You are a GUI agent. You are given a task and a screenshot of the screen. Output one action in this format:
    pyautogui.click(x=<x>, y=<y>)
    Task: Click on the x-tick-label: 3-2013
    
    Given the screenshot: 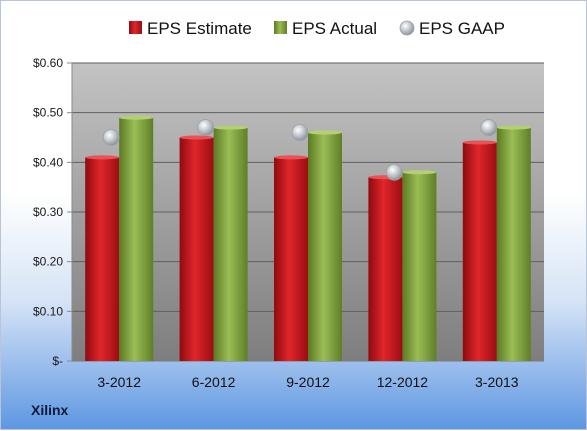 What is the action you would take?
    pyautogui.click(x=497, y=382)
    